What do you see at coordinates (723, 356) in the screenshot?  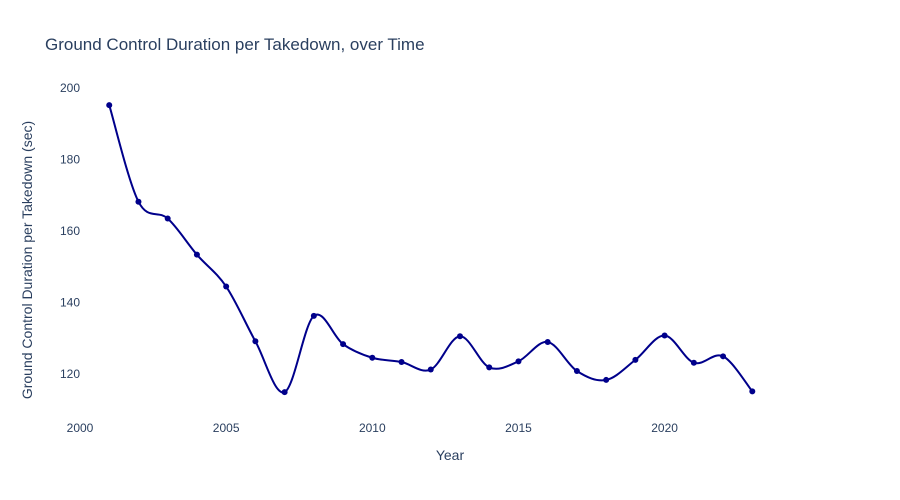 I see `data-point: 2022: 125` at bounding box center [723, 356].